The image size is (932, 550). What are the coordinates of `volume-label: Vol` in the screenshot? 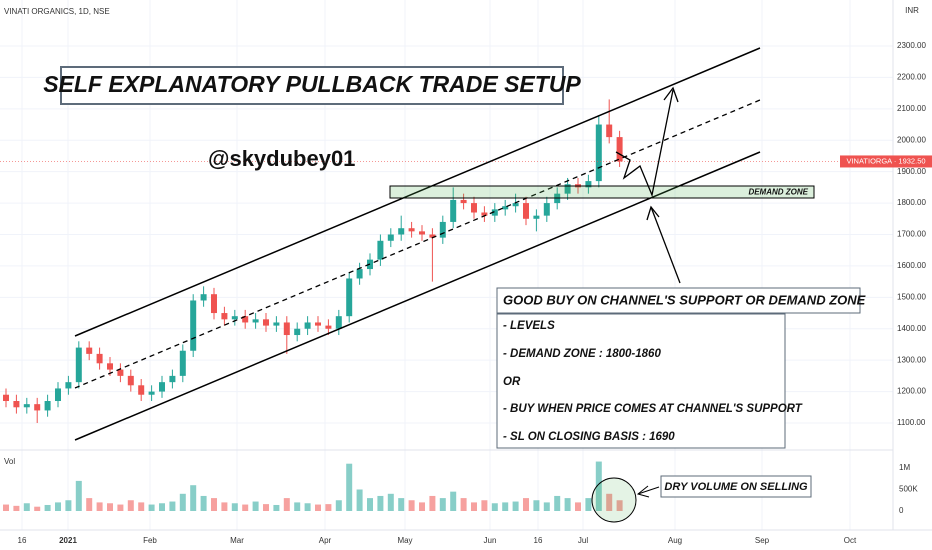 It's located at (9, 461).